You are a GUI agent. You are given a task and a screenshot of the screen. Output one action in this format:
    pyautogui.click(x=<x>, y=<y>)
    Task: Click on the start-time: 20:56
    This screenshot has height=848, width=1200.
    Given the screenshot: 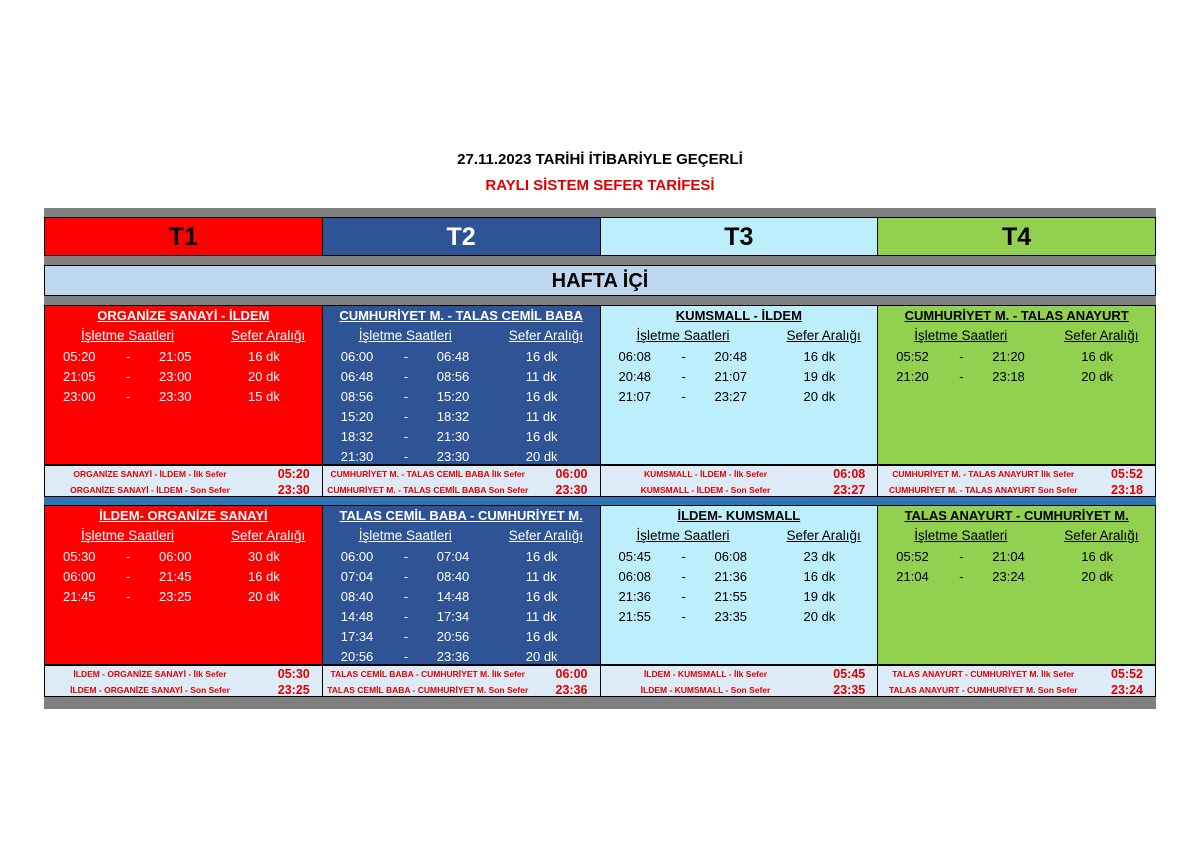 What is the action you would take?
    pyautogui.click(x=357, y=656)
    